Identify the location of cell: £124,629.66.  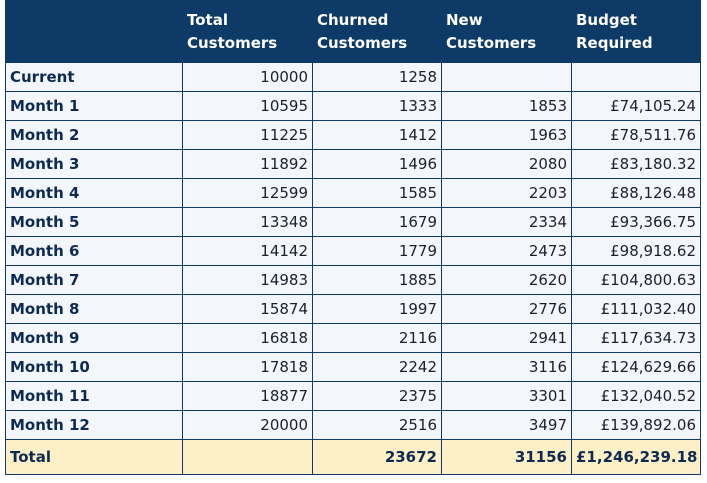
(636, 367).